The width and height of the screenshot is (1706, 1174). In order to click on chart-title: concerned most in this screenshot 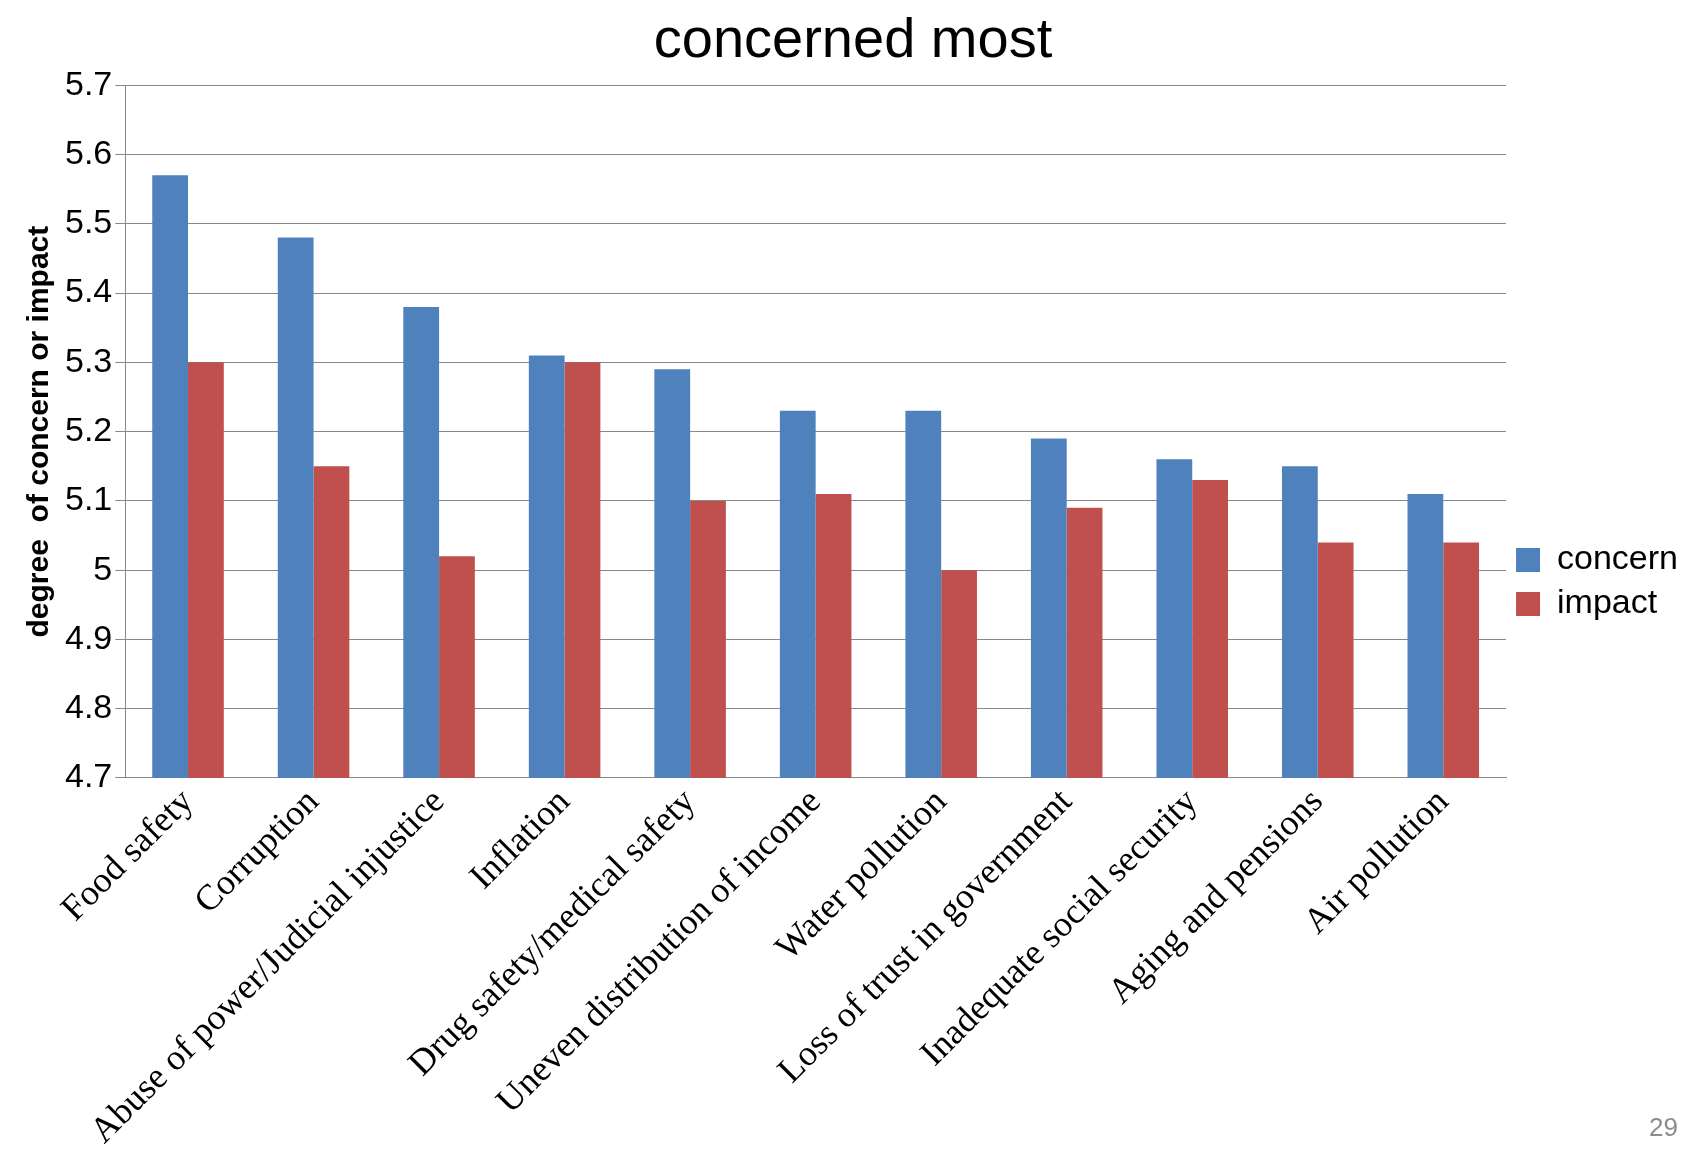, I will do `click(853, 38)`.